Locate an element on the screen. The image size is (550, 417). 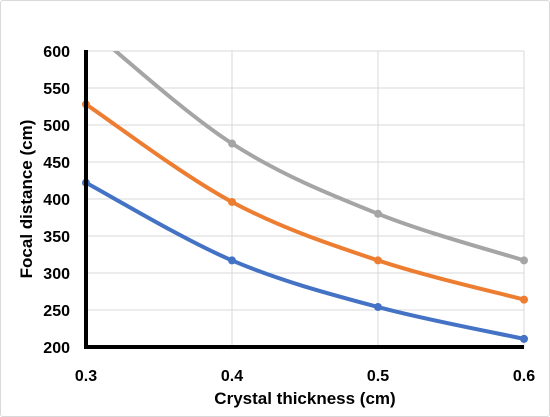
x-axis-title: Crystal thickness (cm) is located at coordinates (304, 398).